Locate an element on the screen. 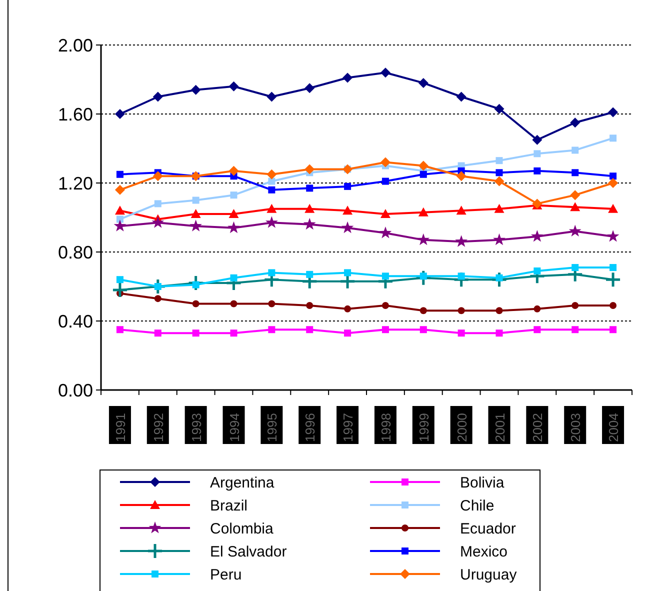 The height and width of the screenshot is (591, 649). x-tick-label: 1995 is located at coordinates (272, 427).